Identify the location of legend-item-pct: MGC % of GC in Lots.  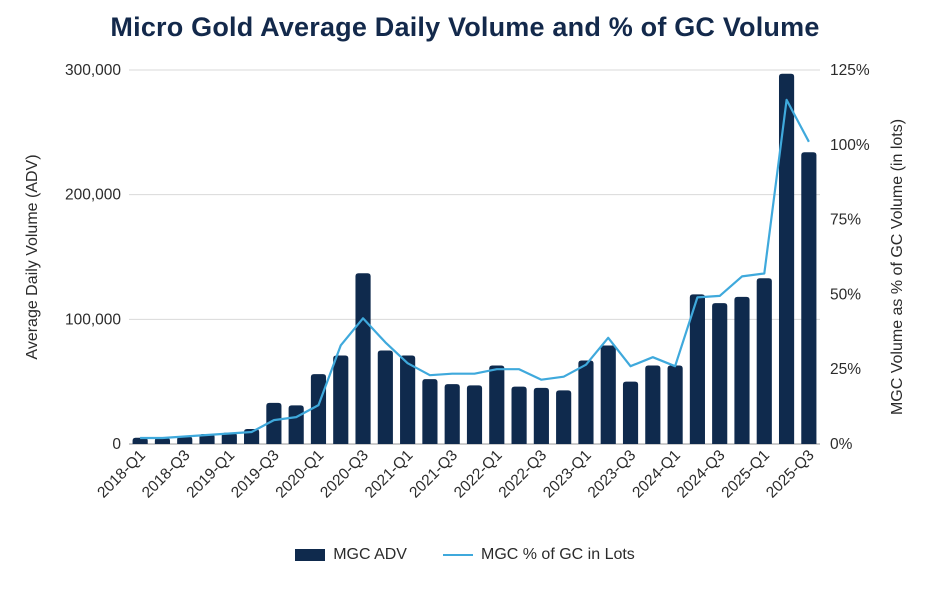
(538, 555).